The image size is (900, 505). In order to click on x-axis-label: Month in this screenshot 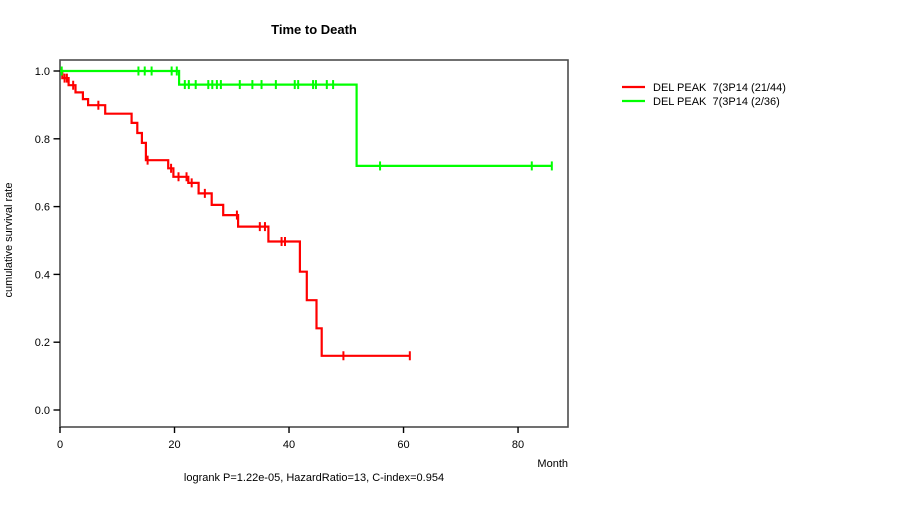, I will do `click(552, 464)`.